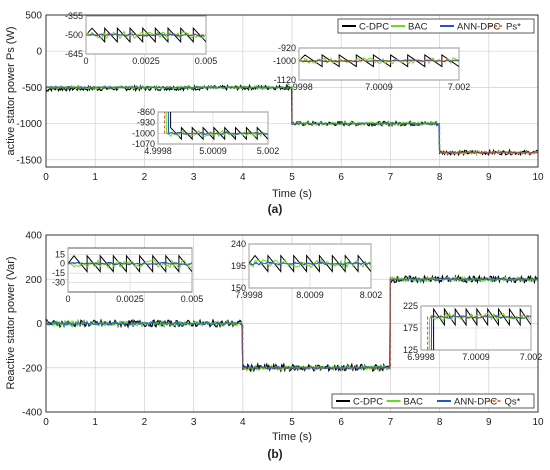 The image size is (550, 470). What do you see at coordinates (287, 48) in the screenshot?
I see `inset-y-tick-label: -920` at bounding box center [287, 48].